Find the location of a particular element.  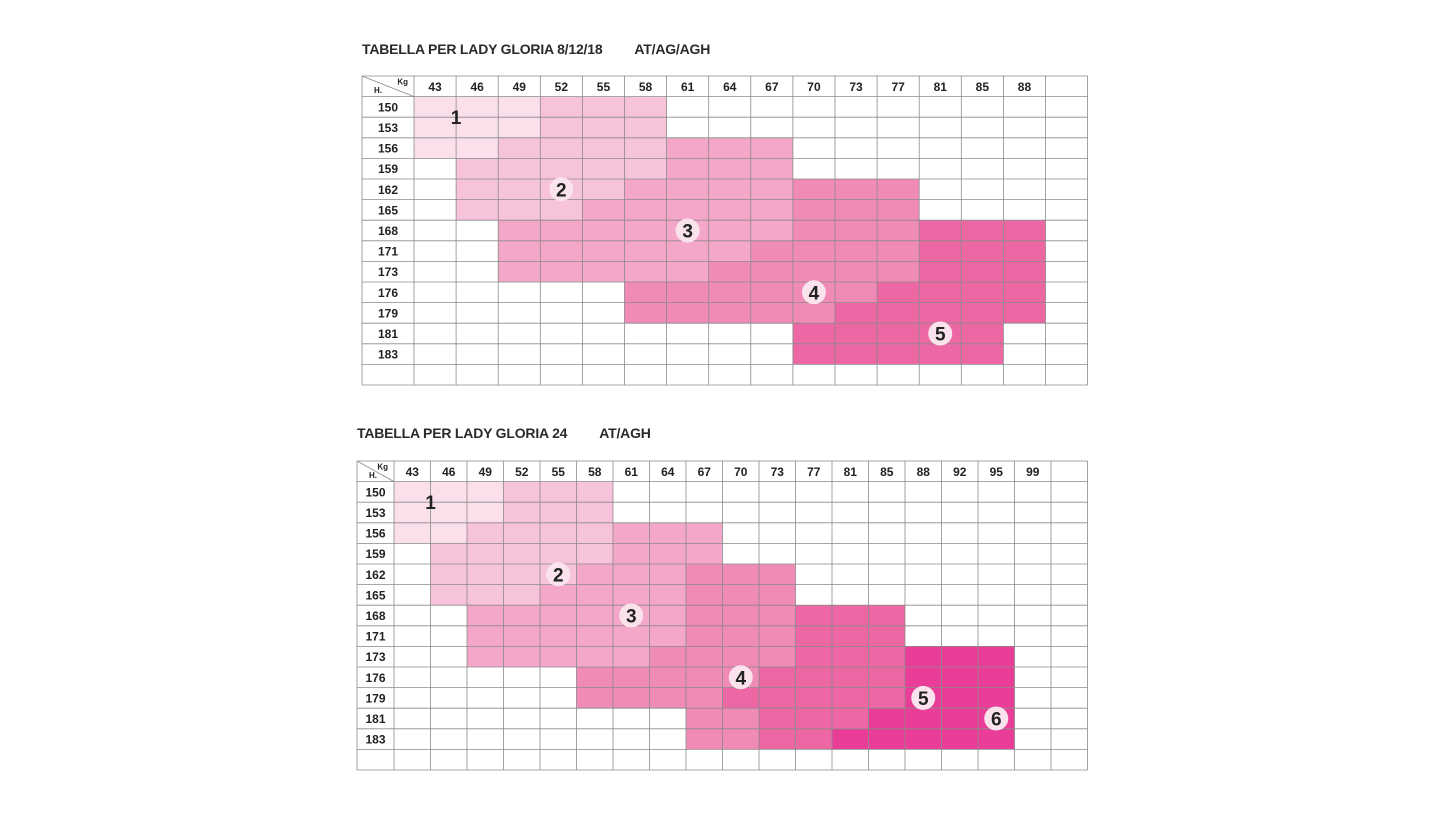

height-header: 179 is located at coordinates (388, 313).